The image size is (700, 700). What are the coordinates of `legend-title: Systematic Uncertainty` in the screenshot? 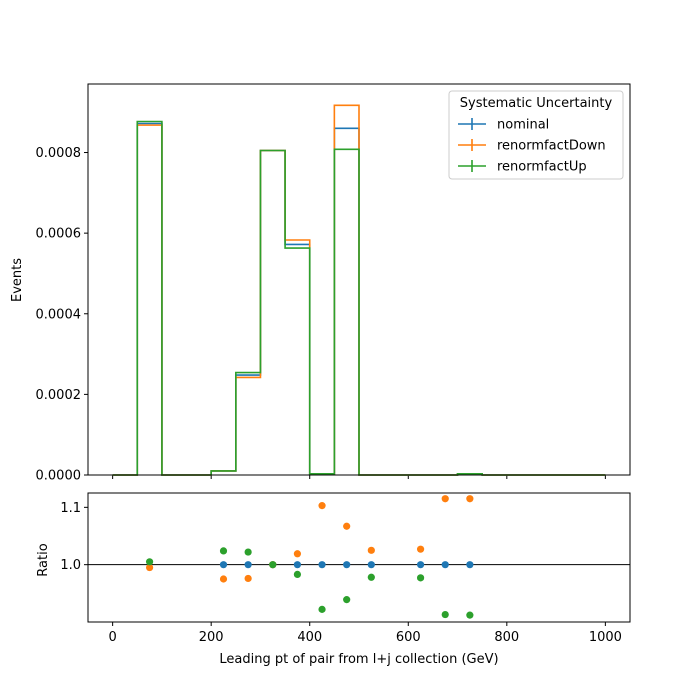 It's located at (536, 103).